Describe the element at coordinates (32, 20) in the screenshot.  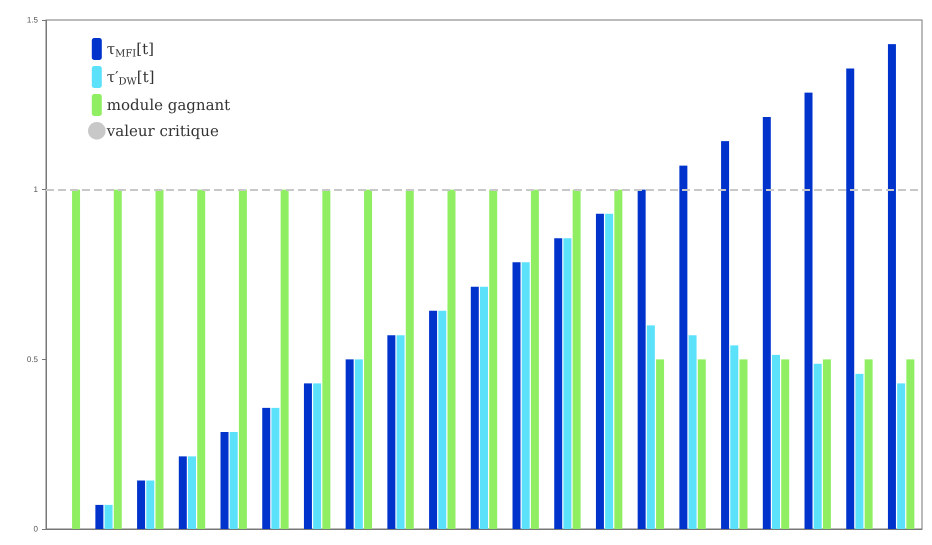
I see `y-tick-label: 1.5` at that location.